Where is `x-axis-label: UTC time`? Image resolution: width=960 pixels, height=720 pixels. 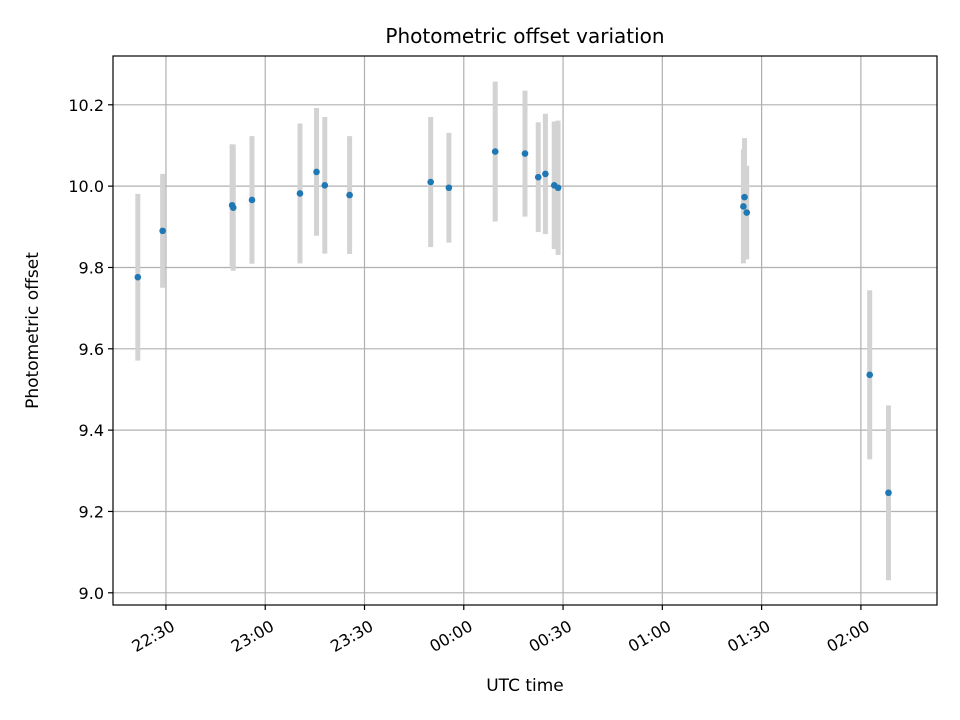 x-axis-label: UTC time is located at coordinates (525, 686).